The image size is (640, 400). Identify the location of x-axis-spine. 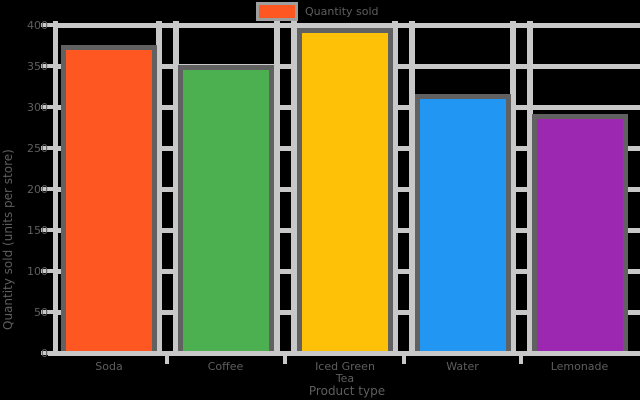
(344, 353).